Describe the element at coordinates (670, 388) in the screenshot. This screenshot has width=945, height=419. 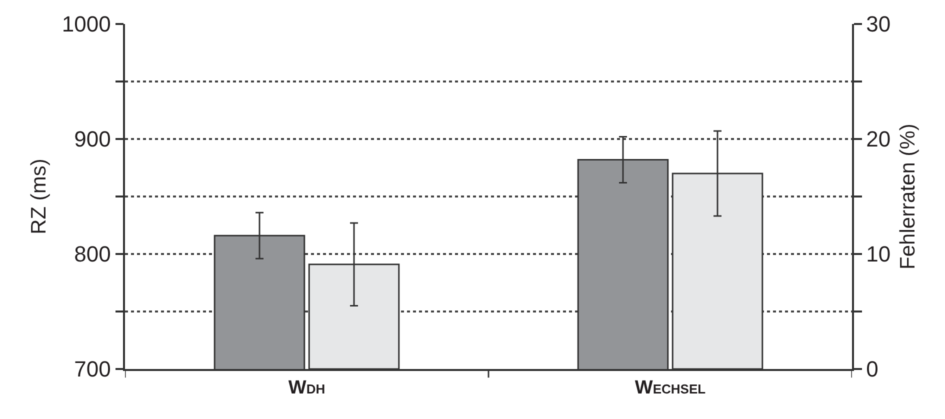
I see `x-tick-label: Wechsel` at that location.